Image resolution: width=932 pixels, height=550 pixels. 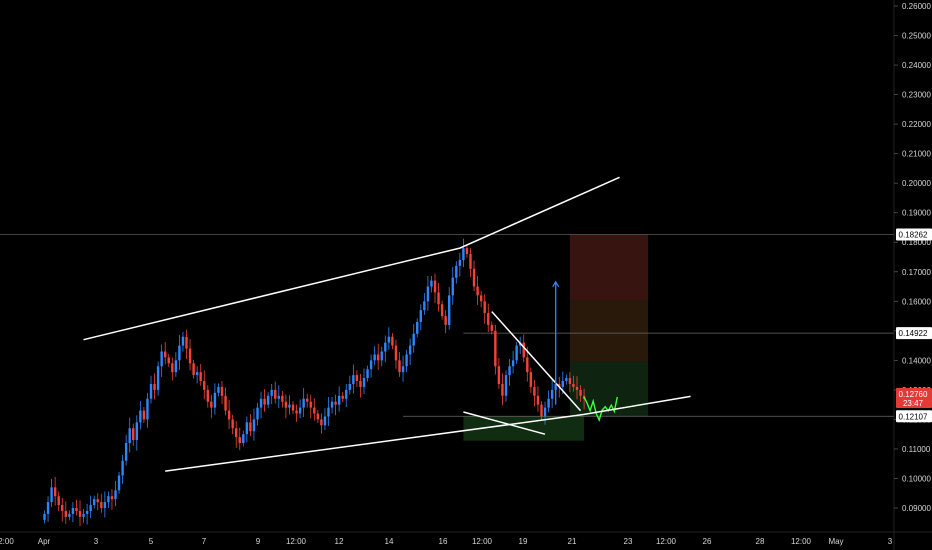 What do you see at coordinates (913, 403) in the screenshot?
I see `price-tag-countdown: 23:47` at bounding box center [913, 403].